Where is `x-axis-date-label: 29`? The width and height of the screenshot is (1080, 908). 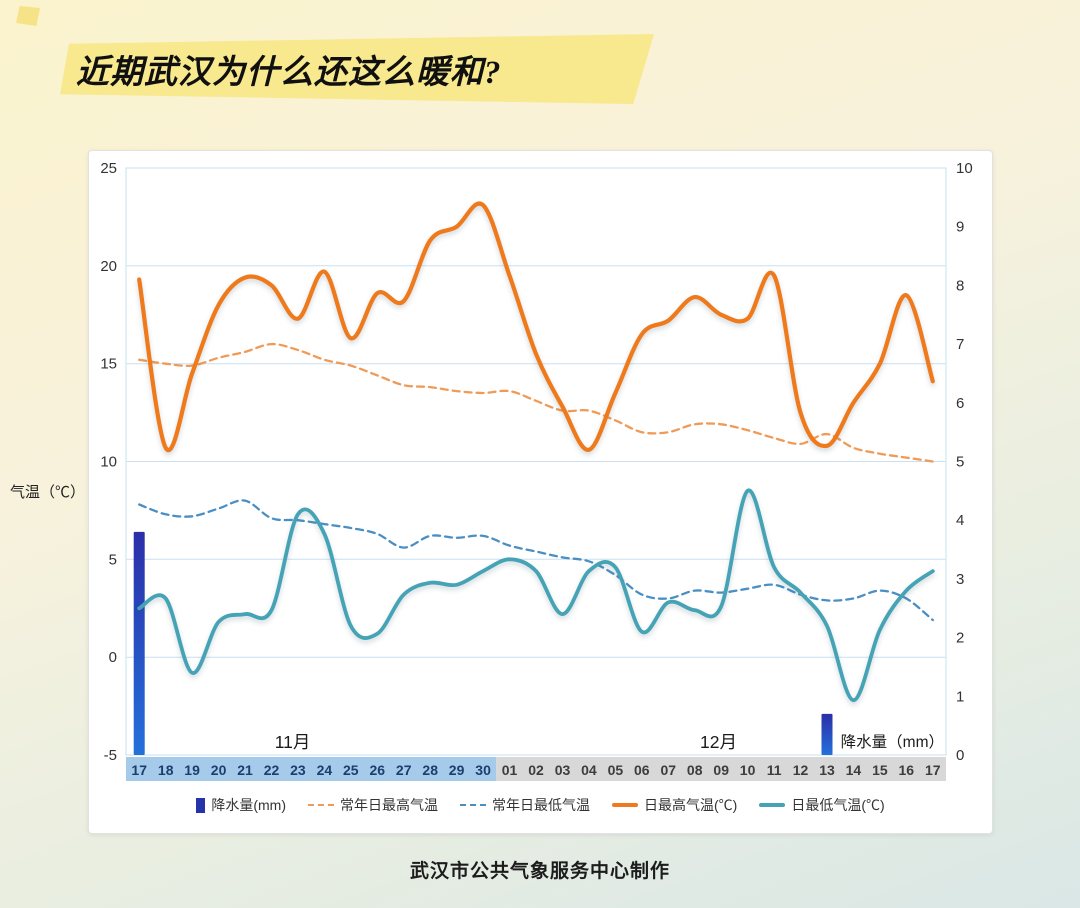
x-axis-date-label: 29 is located at coordinates (457, 770).